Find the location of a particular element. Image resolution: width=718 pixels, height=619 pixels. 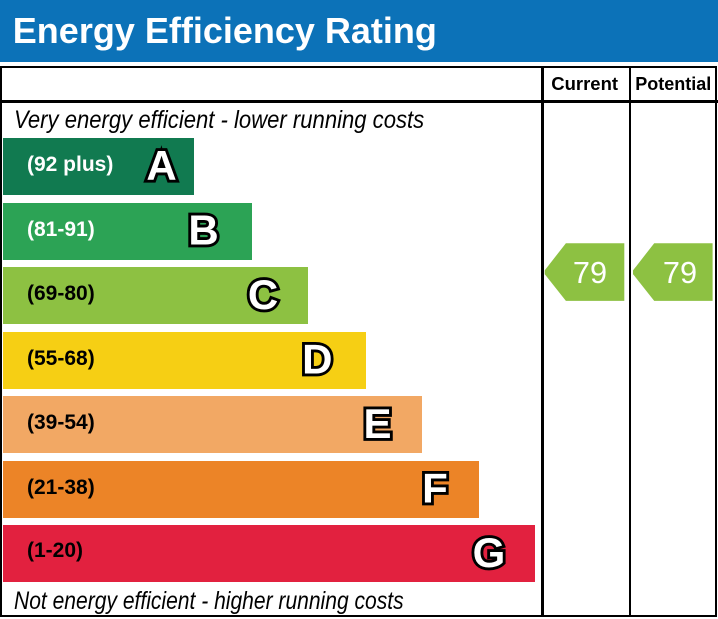

svg-text: G is located at coordinates (489, 552).